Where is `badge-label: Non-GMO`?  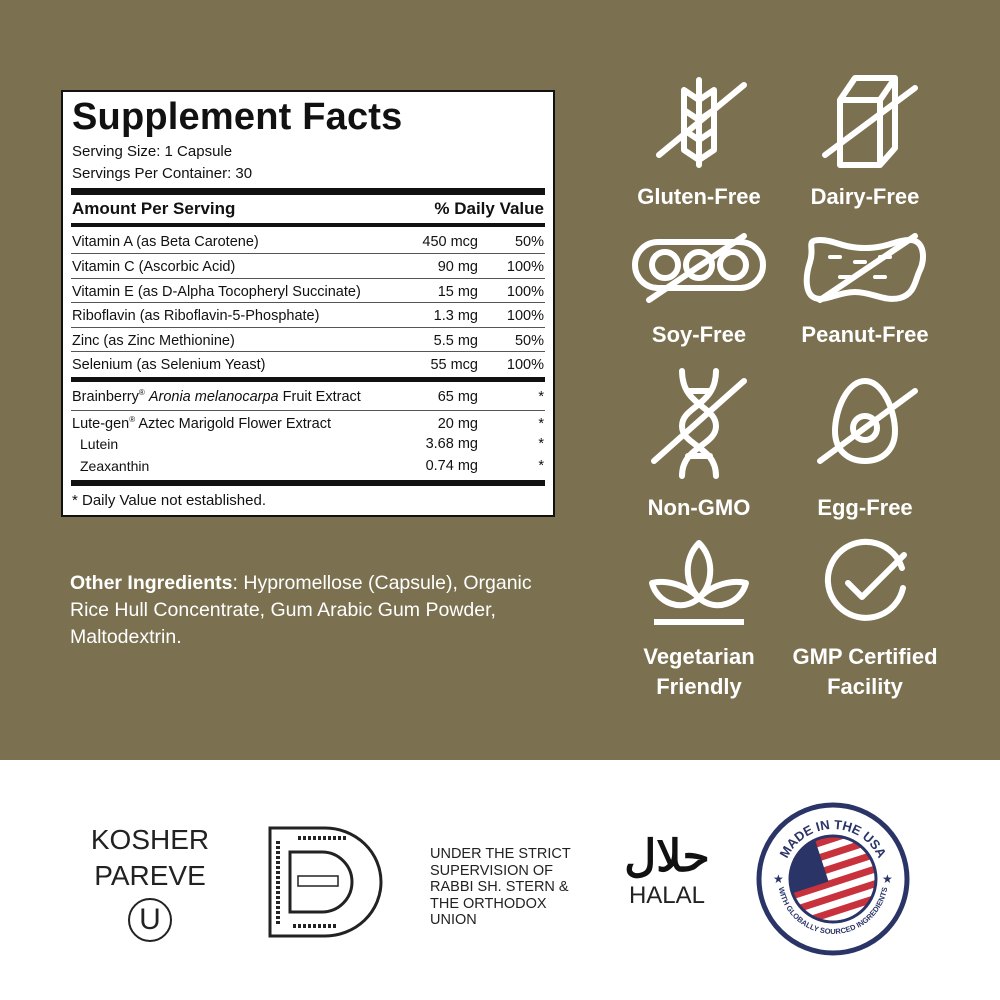
badge-label: Non-GMO is located at coordinates (699, 507).